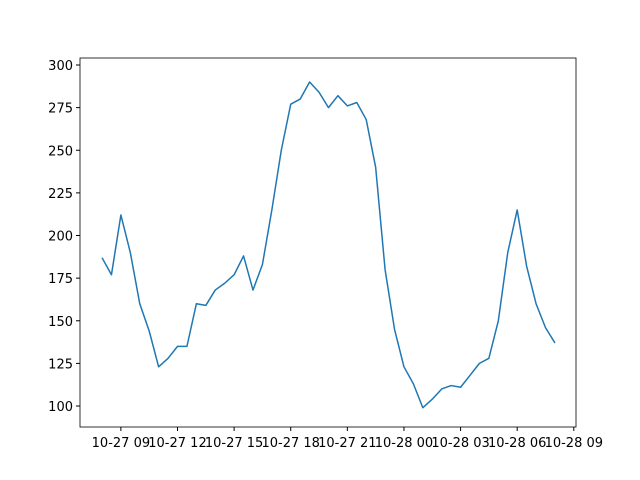 This screenshot has width=640, height=480. Describe the element at coordinates (60, 66) in the screenshot. I see `y-tick-label: 300` at that location.